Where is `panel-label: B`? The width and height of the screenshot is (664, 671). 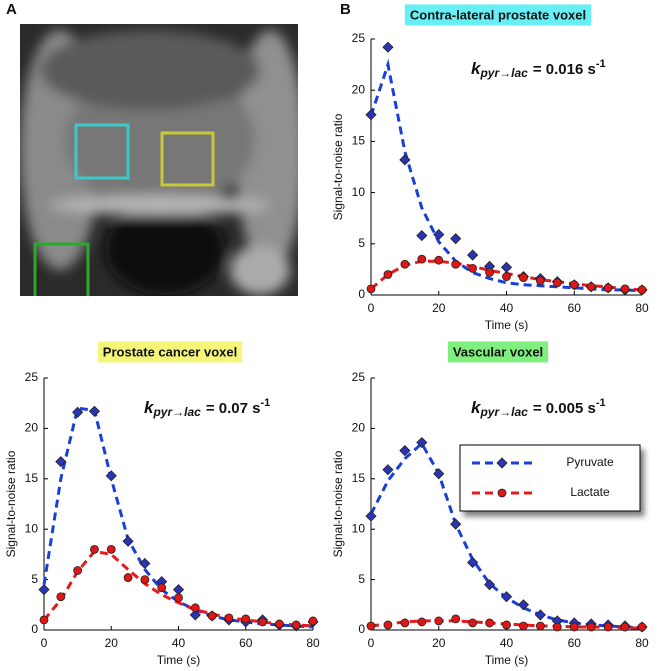
panel-label: B is located at coordinates (345, 9).